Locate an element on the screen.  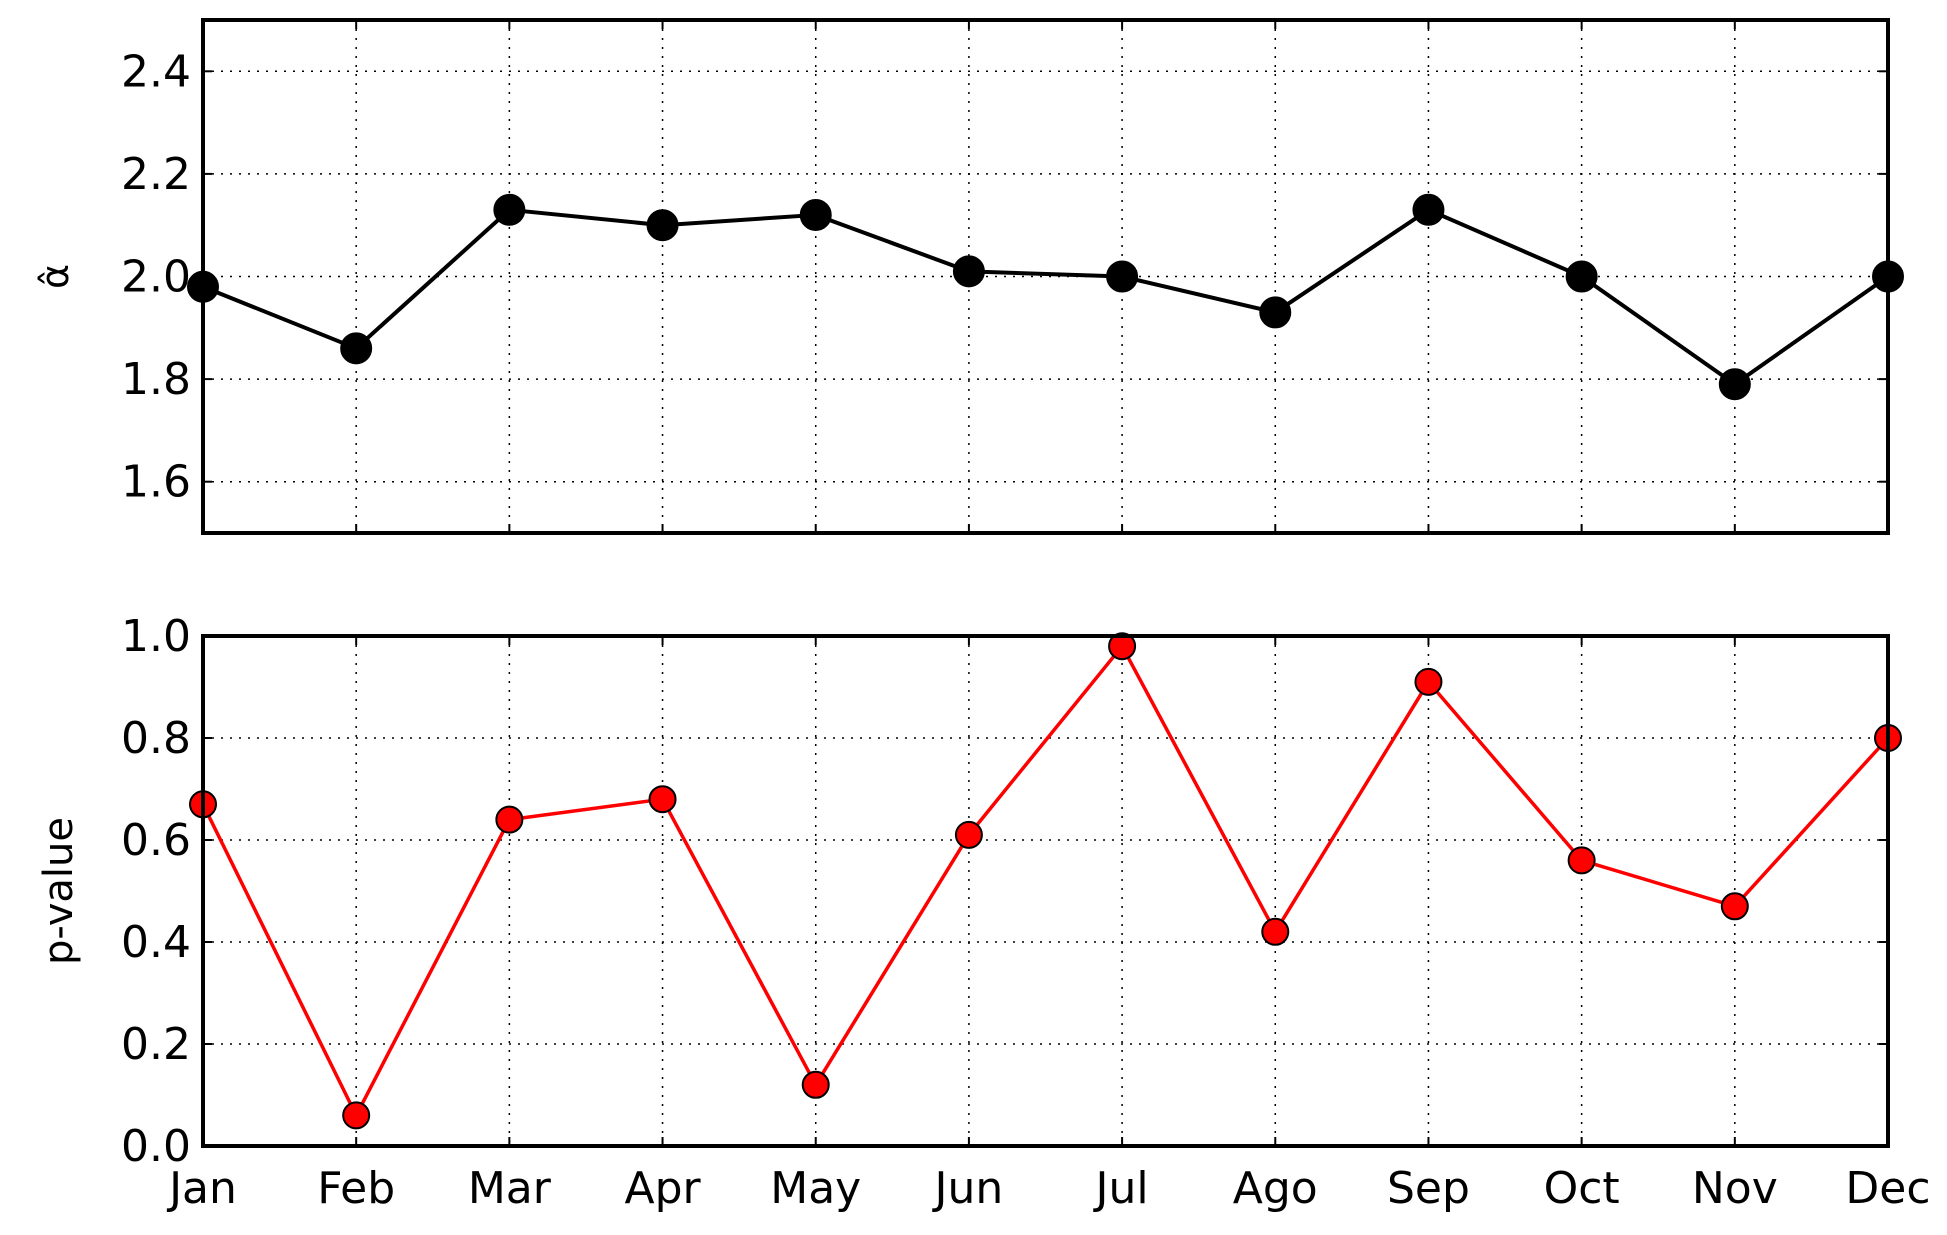
y-tick-label: 1.6 is located at coordinates (156, 482).